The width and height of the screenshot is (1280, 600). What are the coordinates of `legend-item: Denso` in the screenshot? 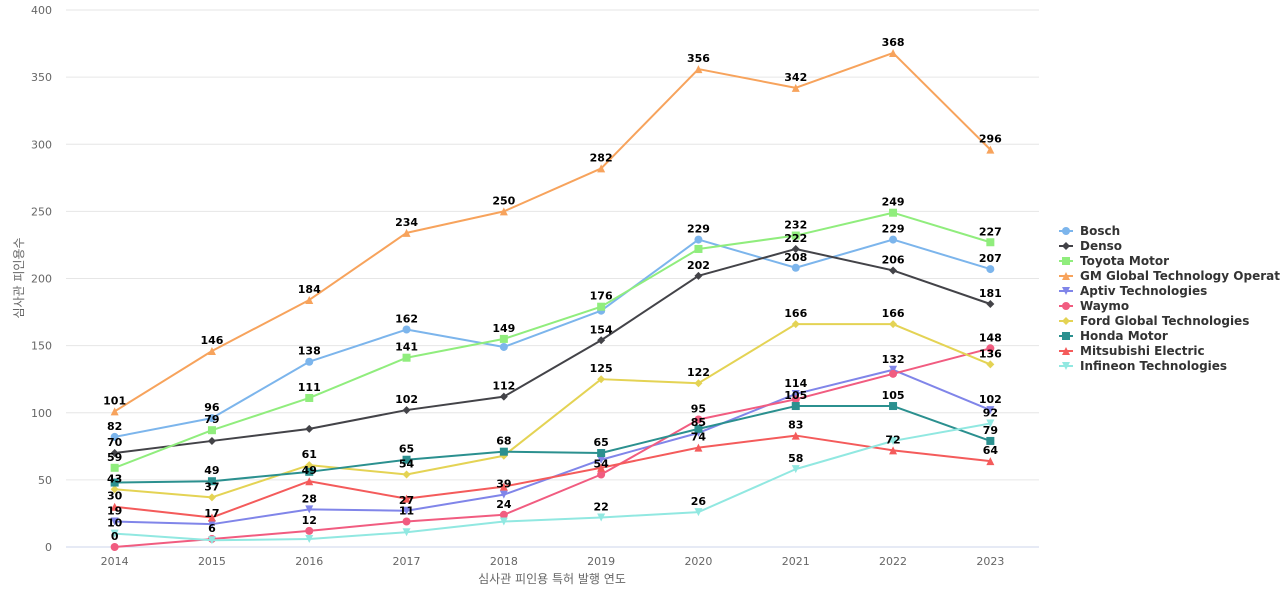 It's located at (1090, 246).